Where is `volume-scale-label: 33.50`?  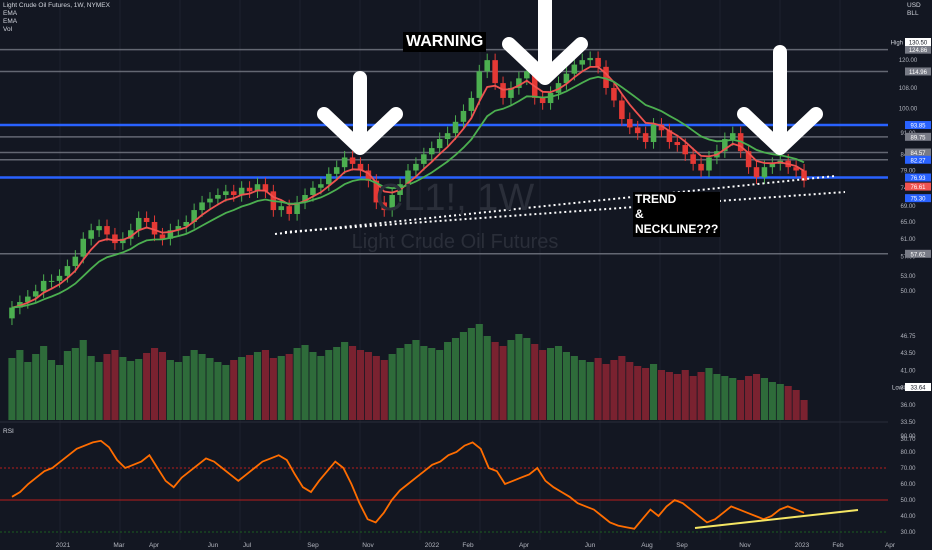 volume-scale-label: 33.50 is located at coordinates (908, 423).